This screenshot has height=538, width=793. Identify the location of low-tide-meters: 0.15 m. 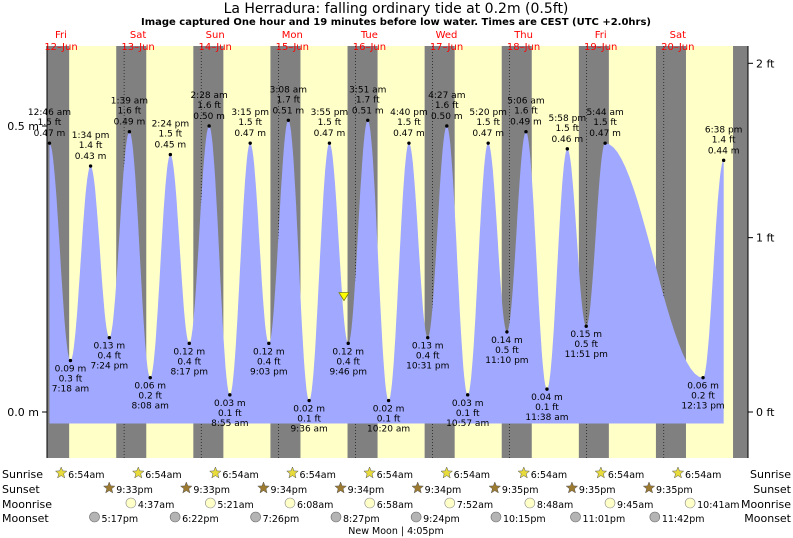
(586, 335).